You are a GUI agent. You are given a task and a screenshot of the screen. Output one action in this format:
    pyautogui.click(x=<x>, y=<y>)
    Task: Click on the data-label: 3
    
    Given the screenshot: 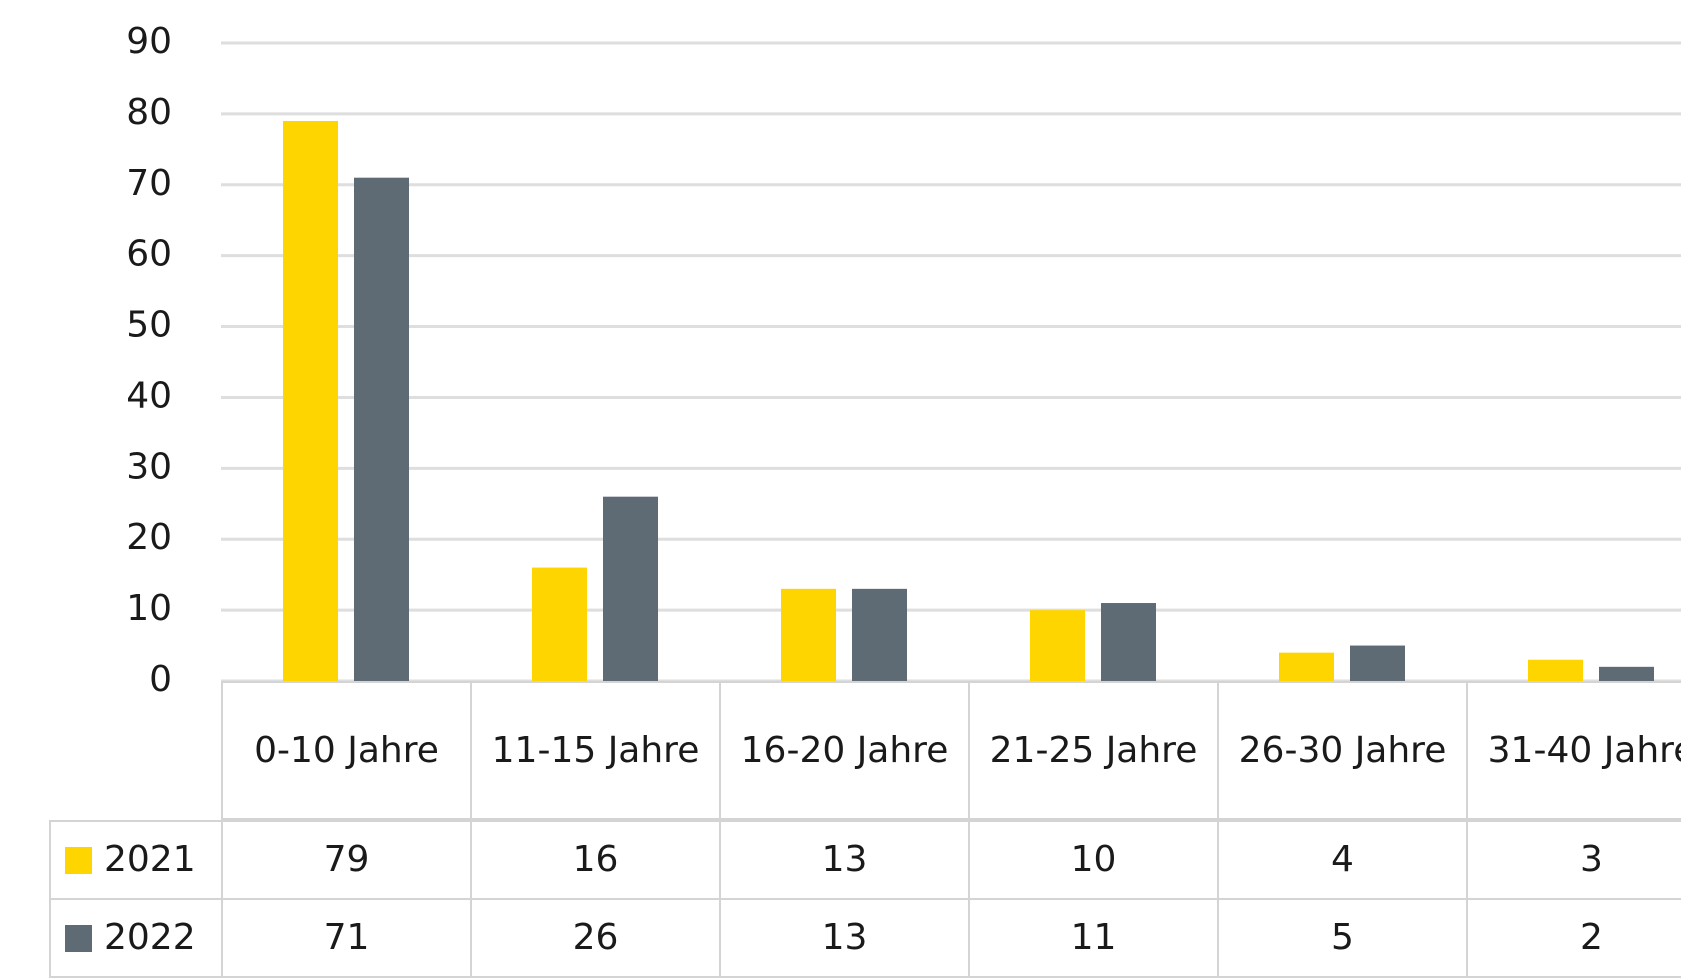 What is the action you would take?
    pyautogui.click(x=1573, y=860)
    